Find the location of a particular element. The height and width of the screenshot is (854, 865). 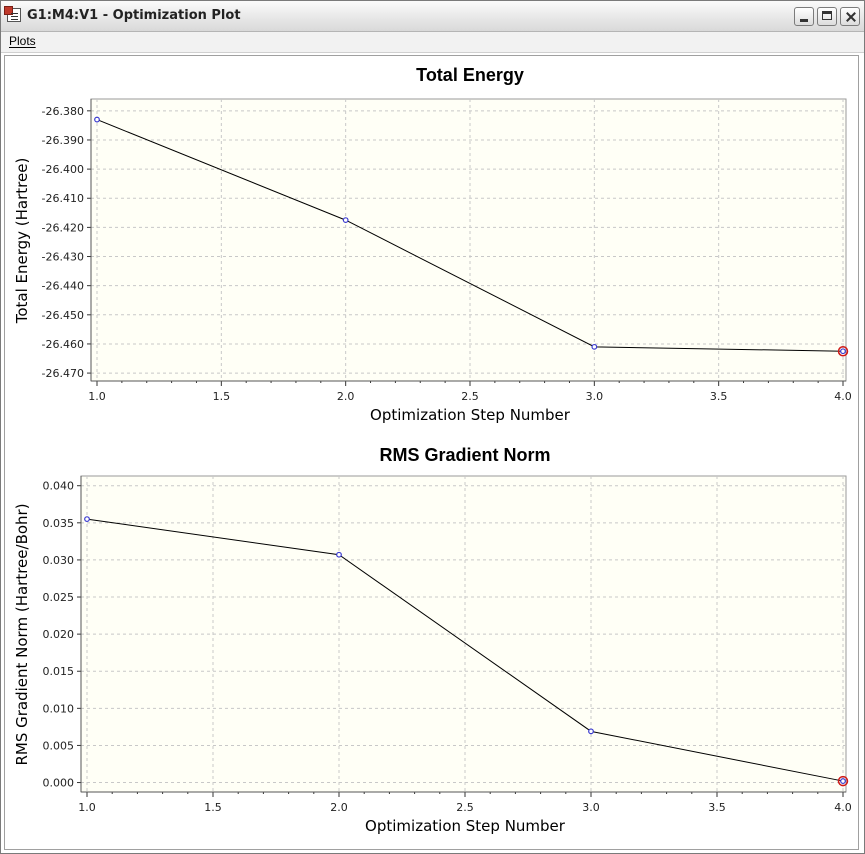

y-tick-label: 0.005 is located at coordinates (59, 745).